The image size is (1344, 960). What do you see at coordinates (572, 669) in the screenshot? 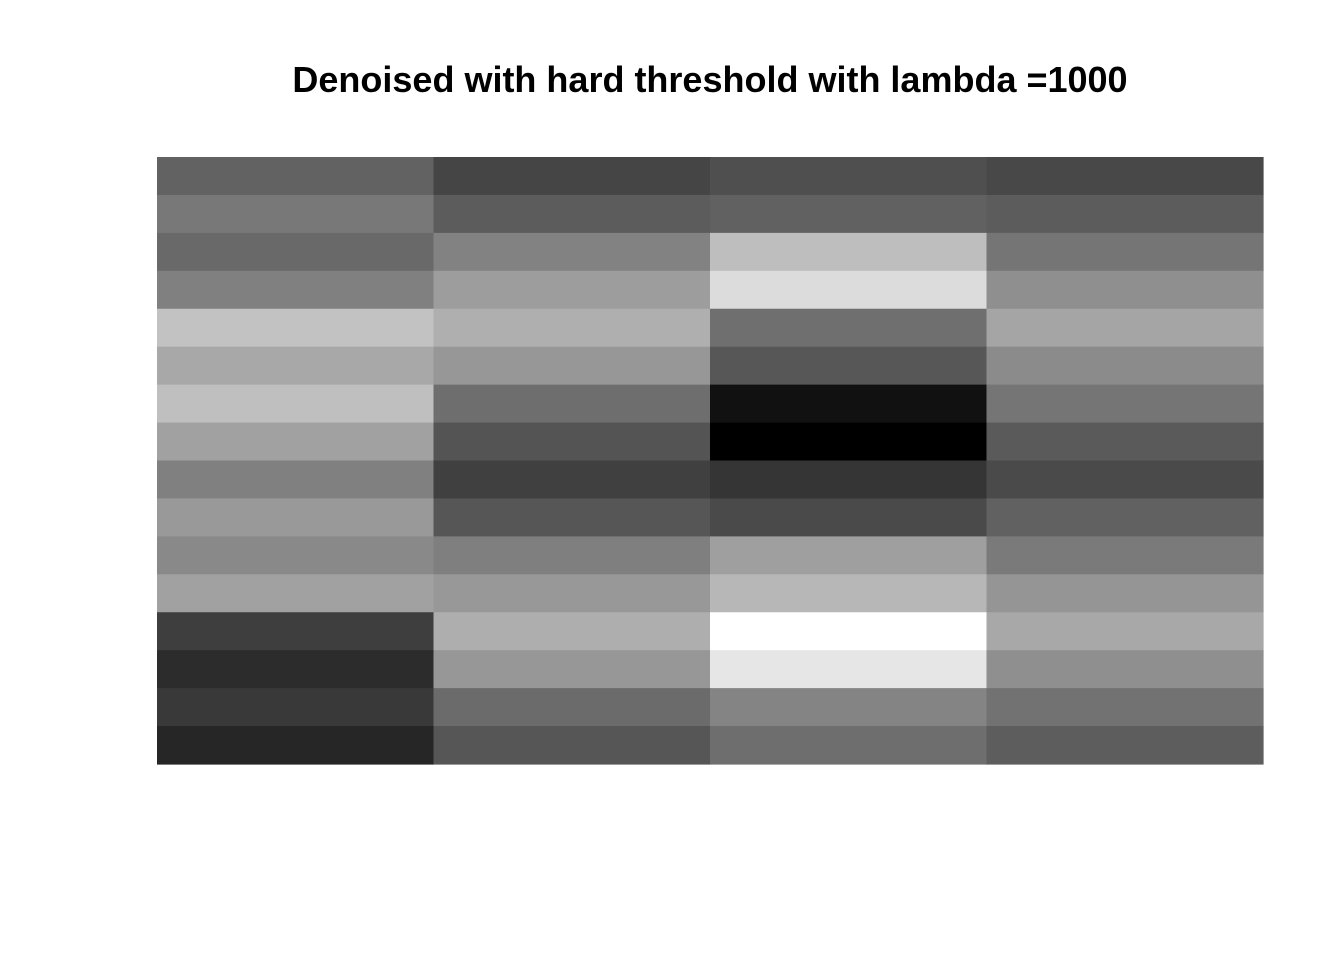
I see `heatmap-cell-r14-c2` at bounding box center [572, 669].